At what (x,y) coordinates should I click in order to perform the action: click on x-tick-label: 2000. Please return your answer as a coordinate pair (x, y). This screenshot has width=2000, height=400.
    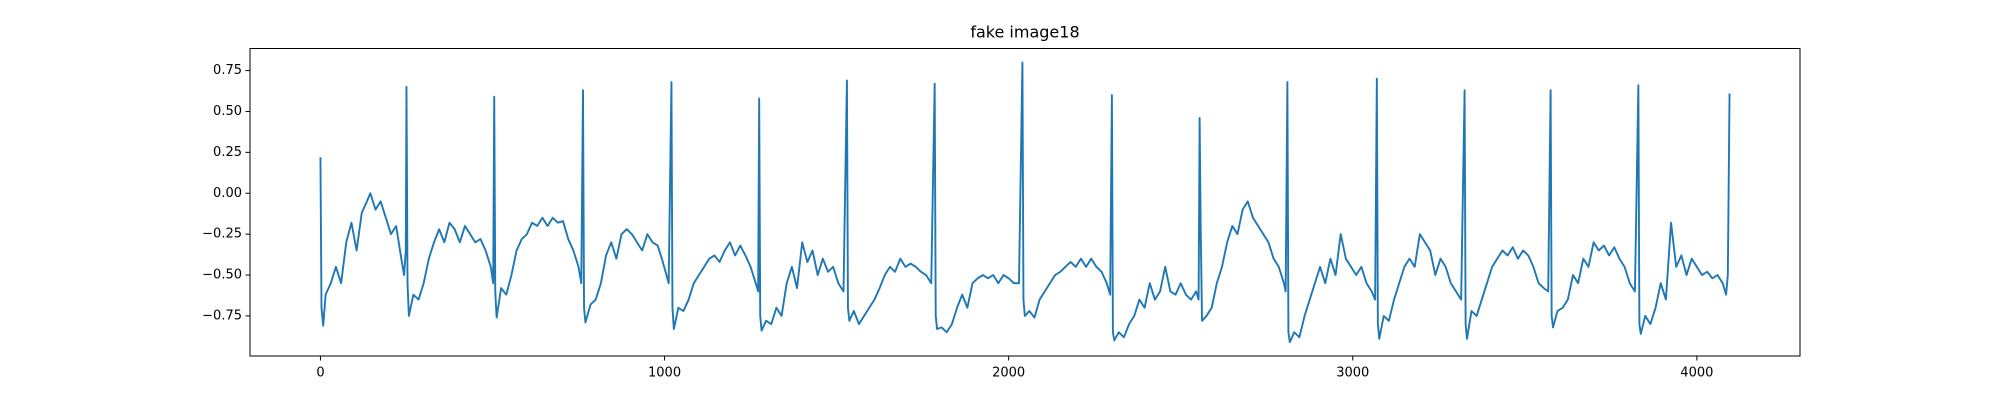
    Looking at the image, I should click on (1008, 373).